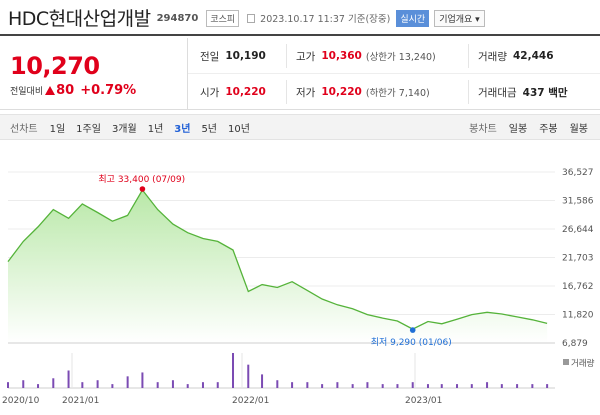  What do you see at coordinates (412, 330) in the screenshot?
I see `low-marker` at bounding box center [412, 330].